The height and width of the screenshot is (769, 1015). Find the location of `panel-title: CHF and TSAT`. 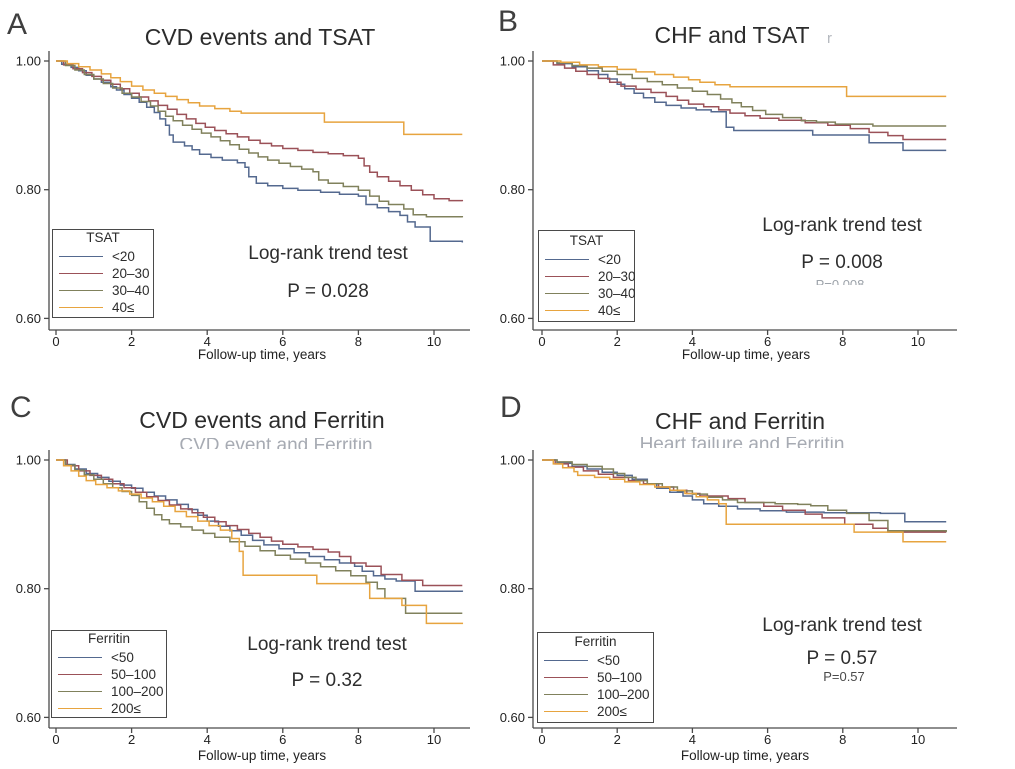

panel-title: CHF and TSAT is located at coordinates (732, 35).